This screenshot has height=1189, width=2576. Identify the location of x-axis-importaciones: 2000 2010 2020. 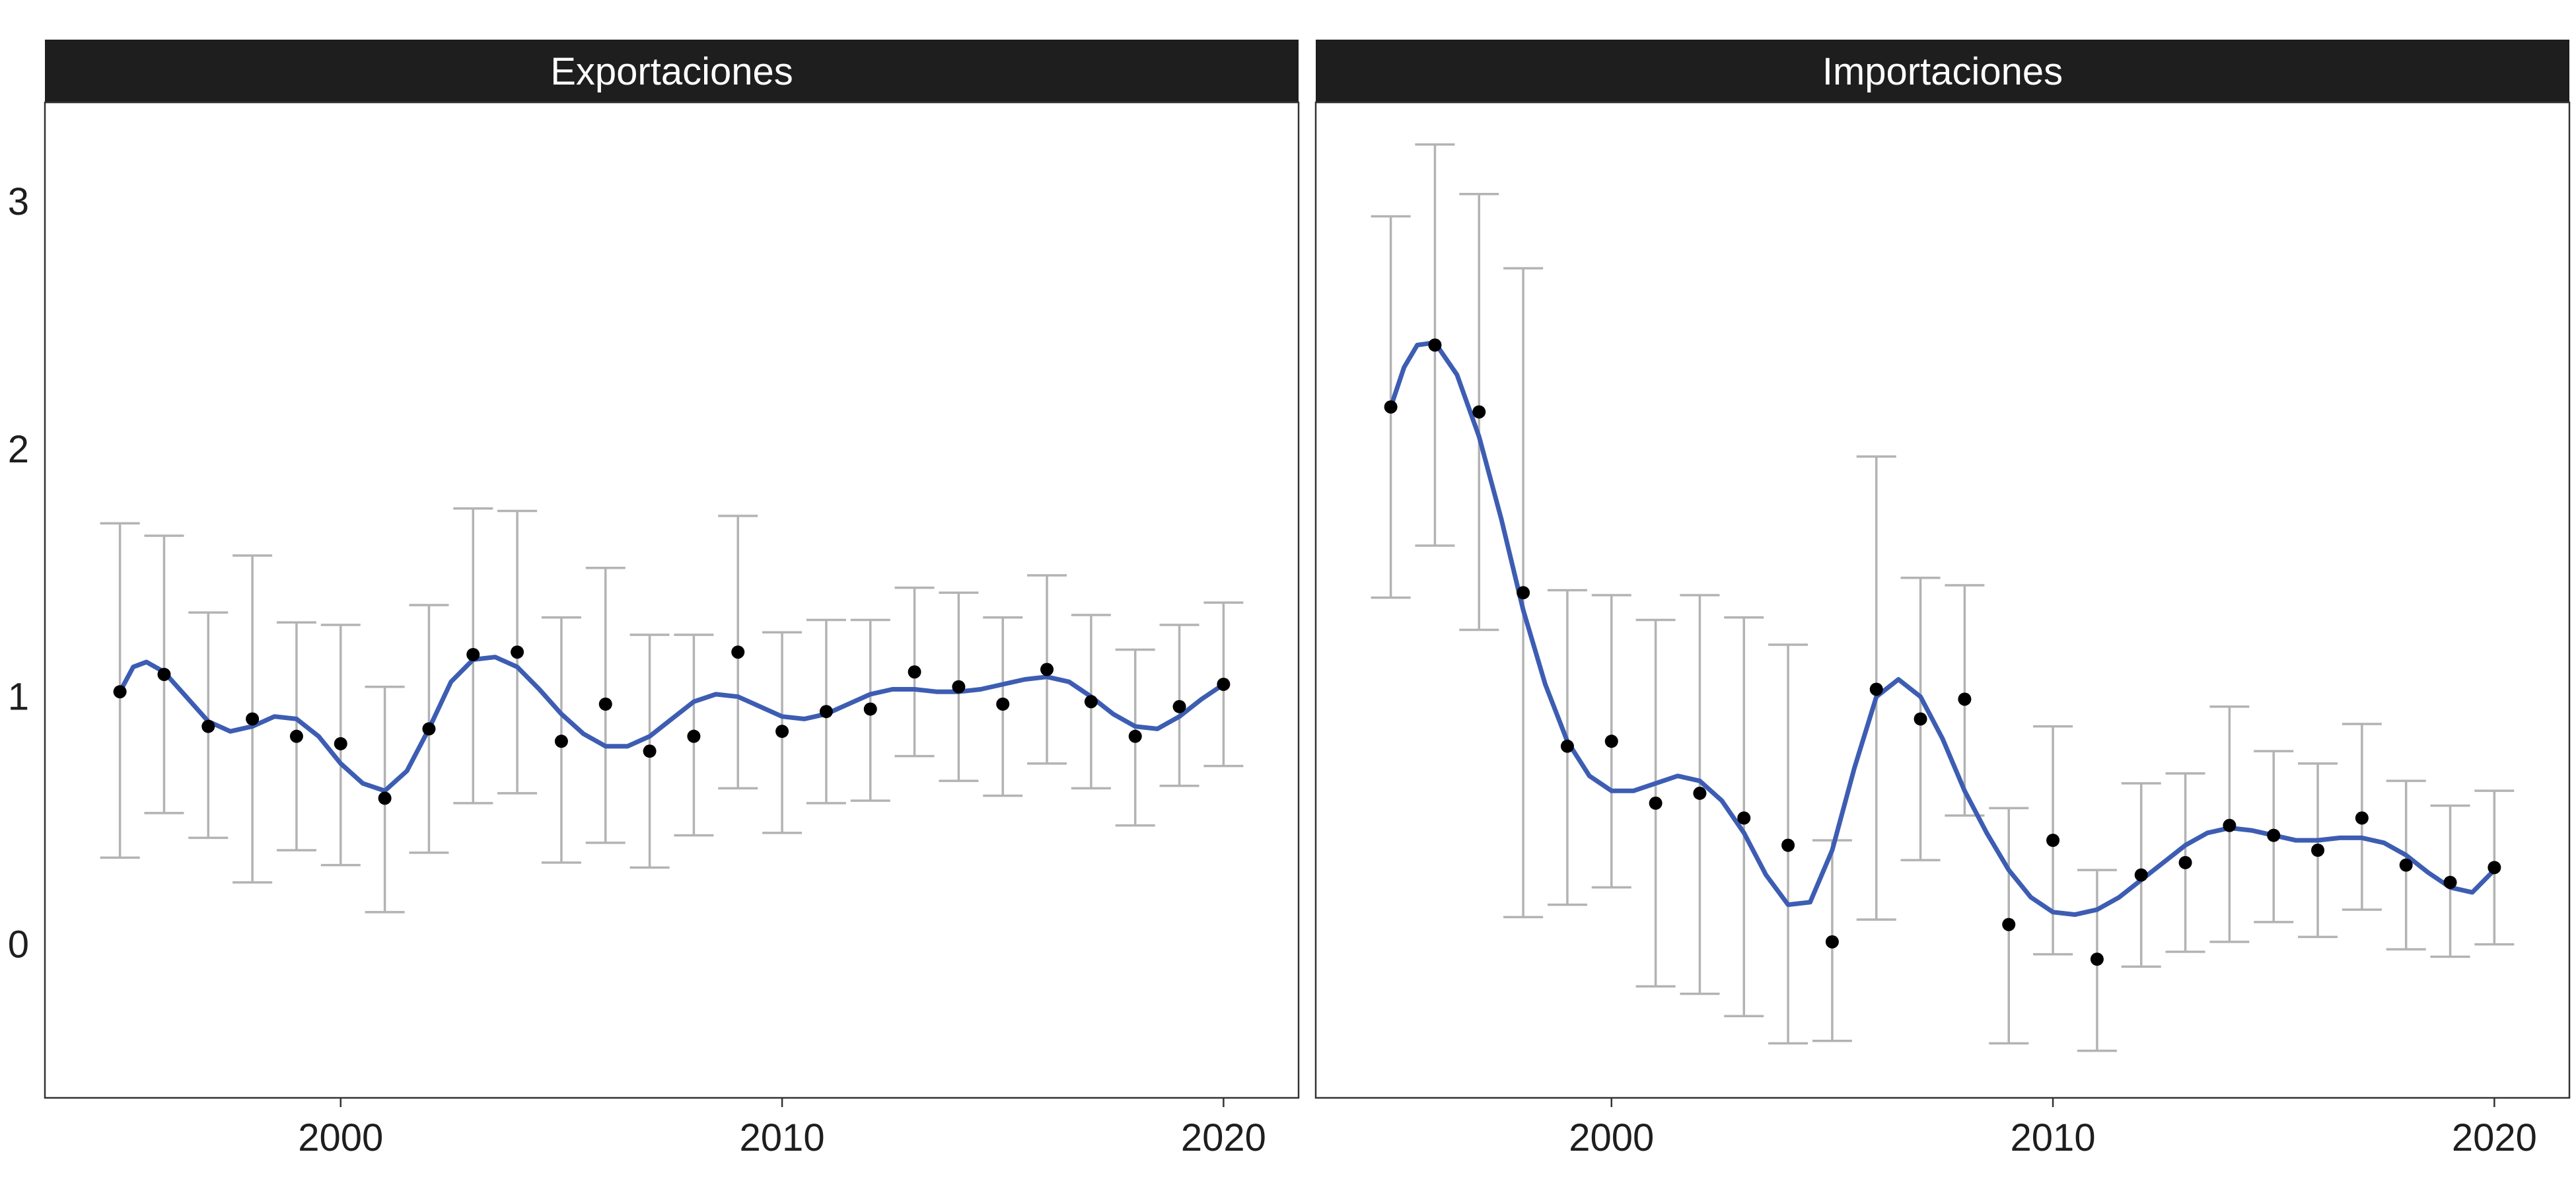
(2053, 1128).